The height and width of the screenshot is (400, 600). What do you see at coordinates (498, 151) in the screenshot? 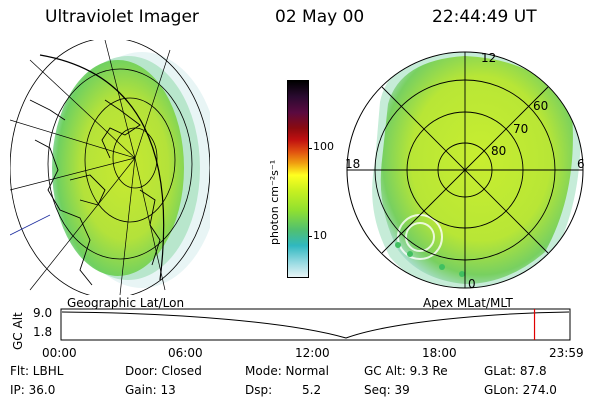
I see `mlat-80-label: 80` at bounding box center [498, 151].